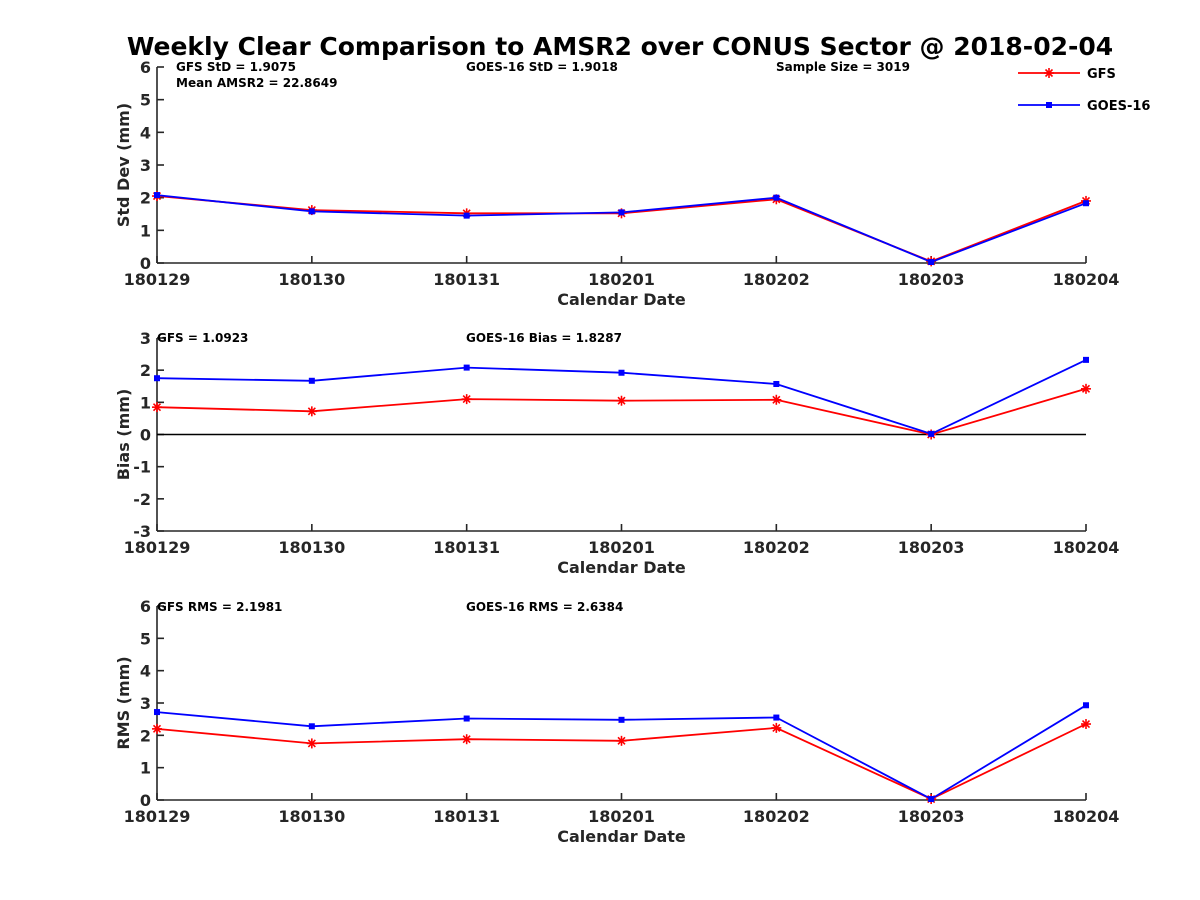 The width and height of the screenshot is (1200, 900). Describe the element at coordinates (145, 100) in the screenshot. I see `y-tick-label: 5` at that location.